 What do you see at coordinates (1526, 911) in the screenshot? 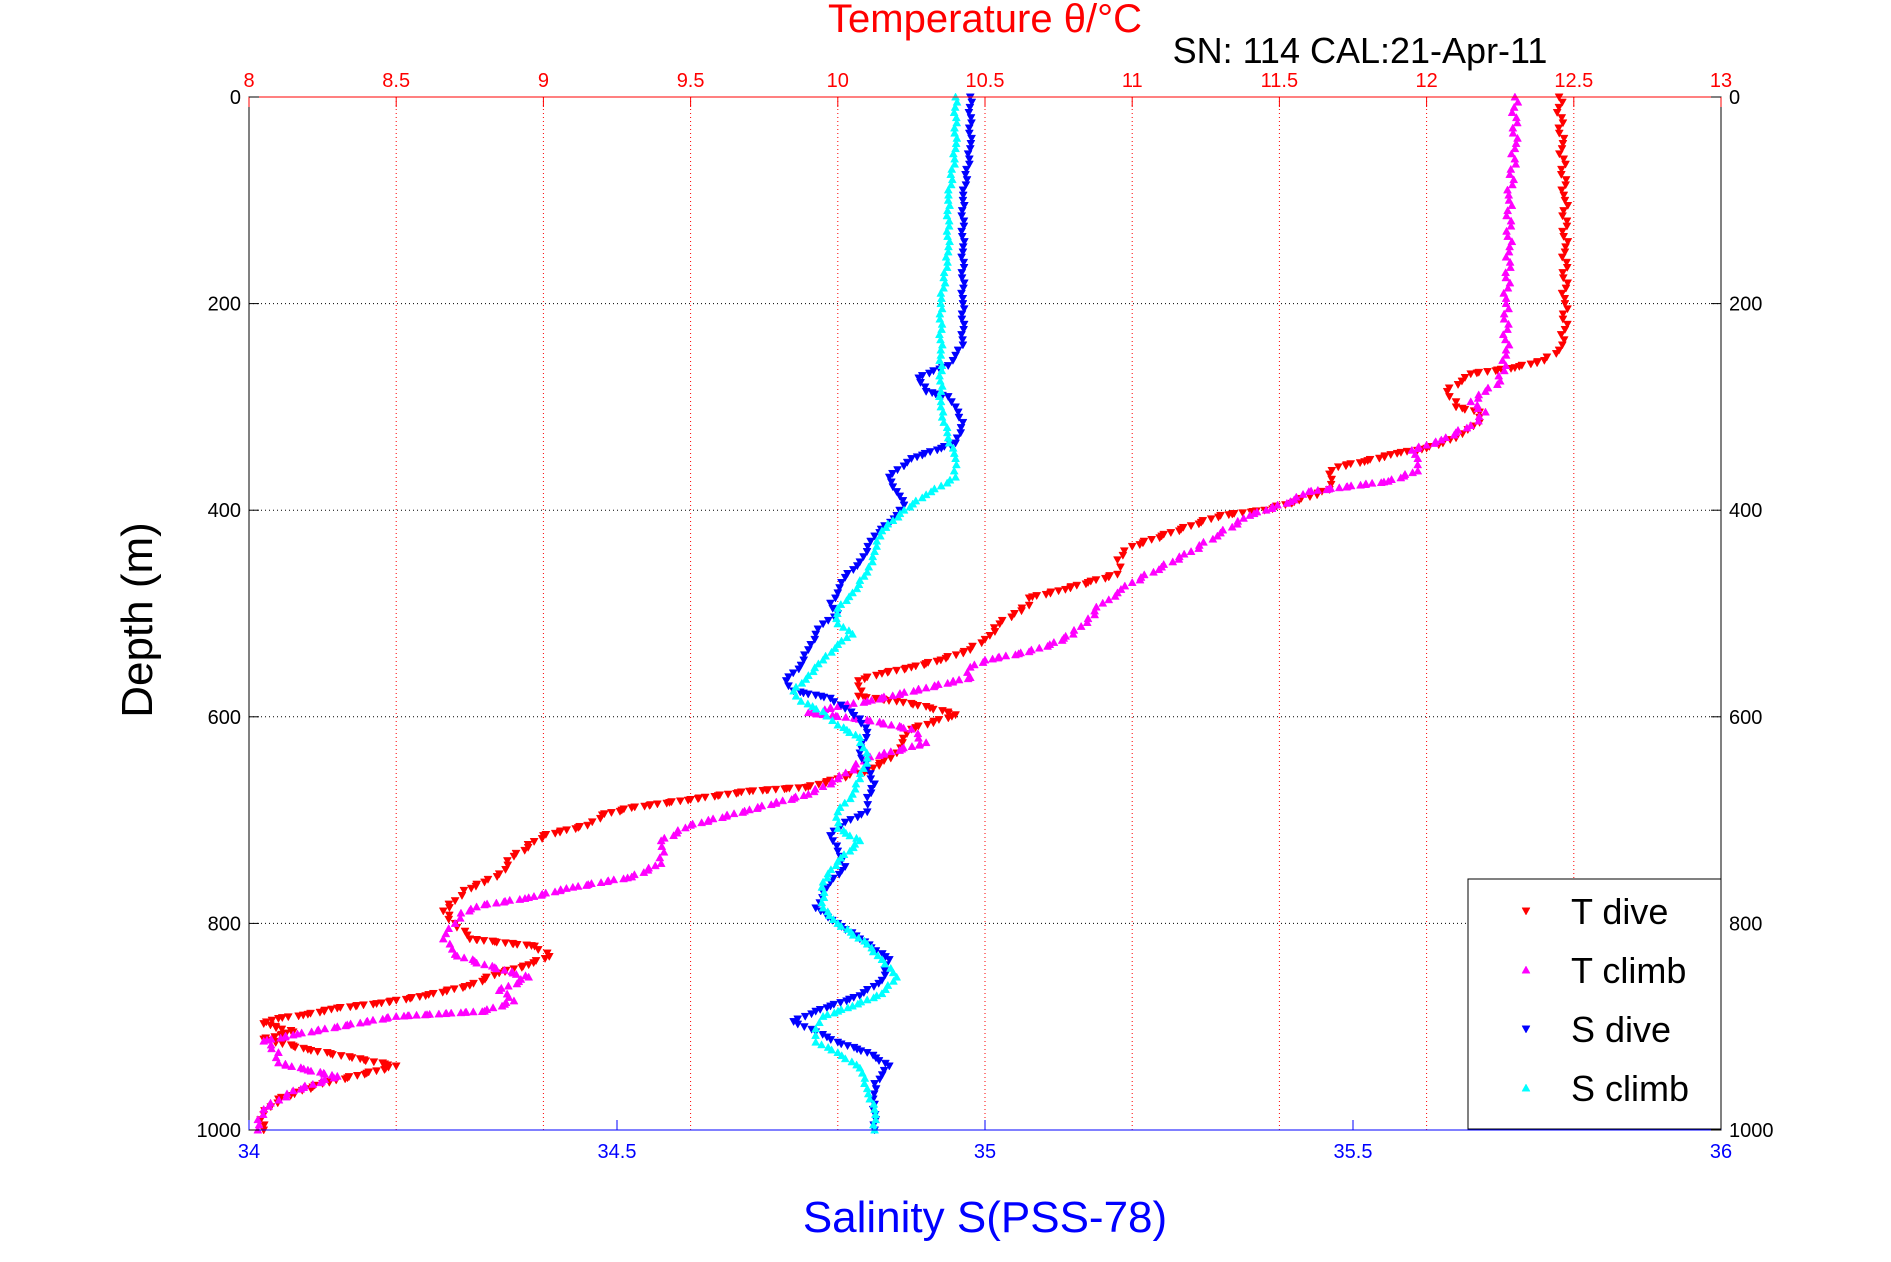
I see `legend-marker` at bounding box center [1526, 911].